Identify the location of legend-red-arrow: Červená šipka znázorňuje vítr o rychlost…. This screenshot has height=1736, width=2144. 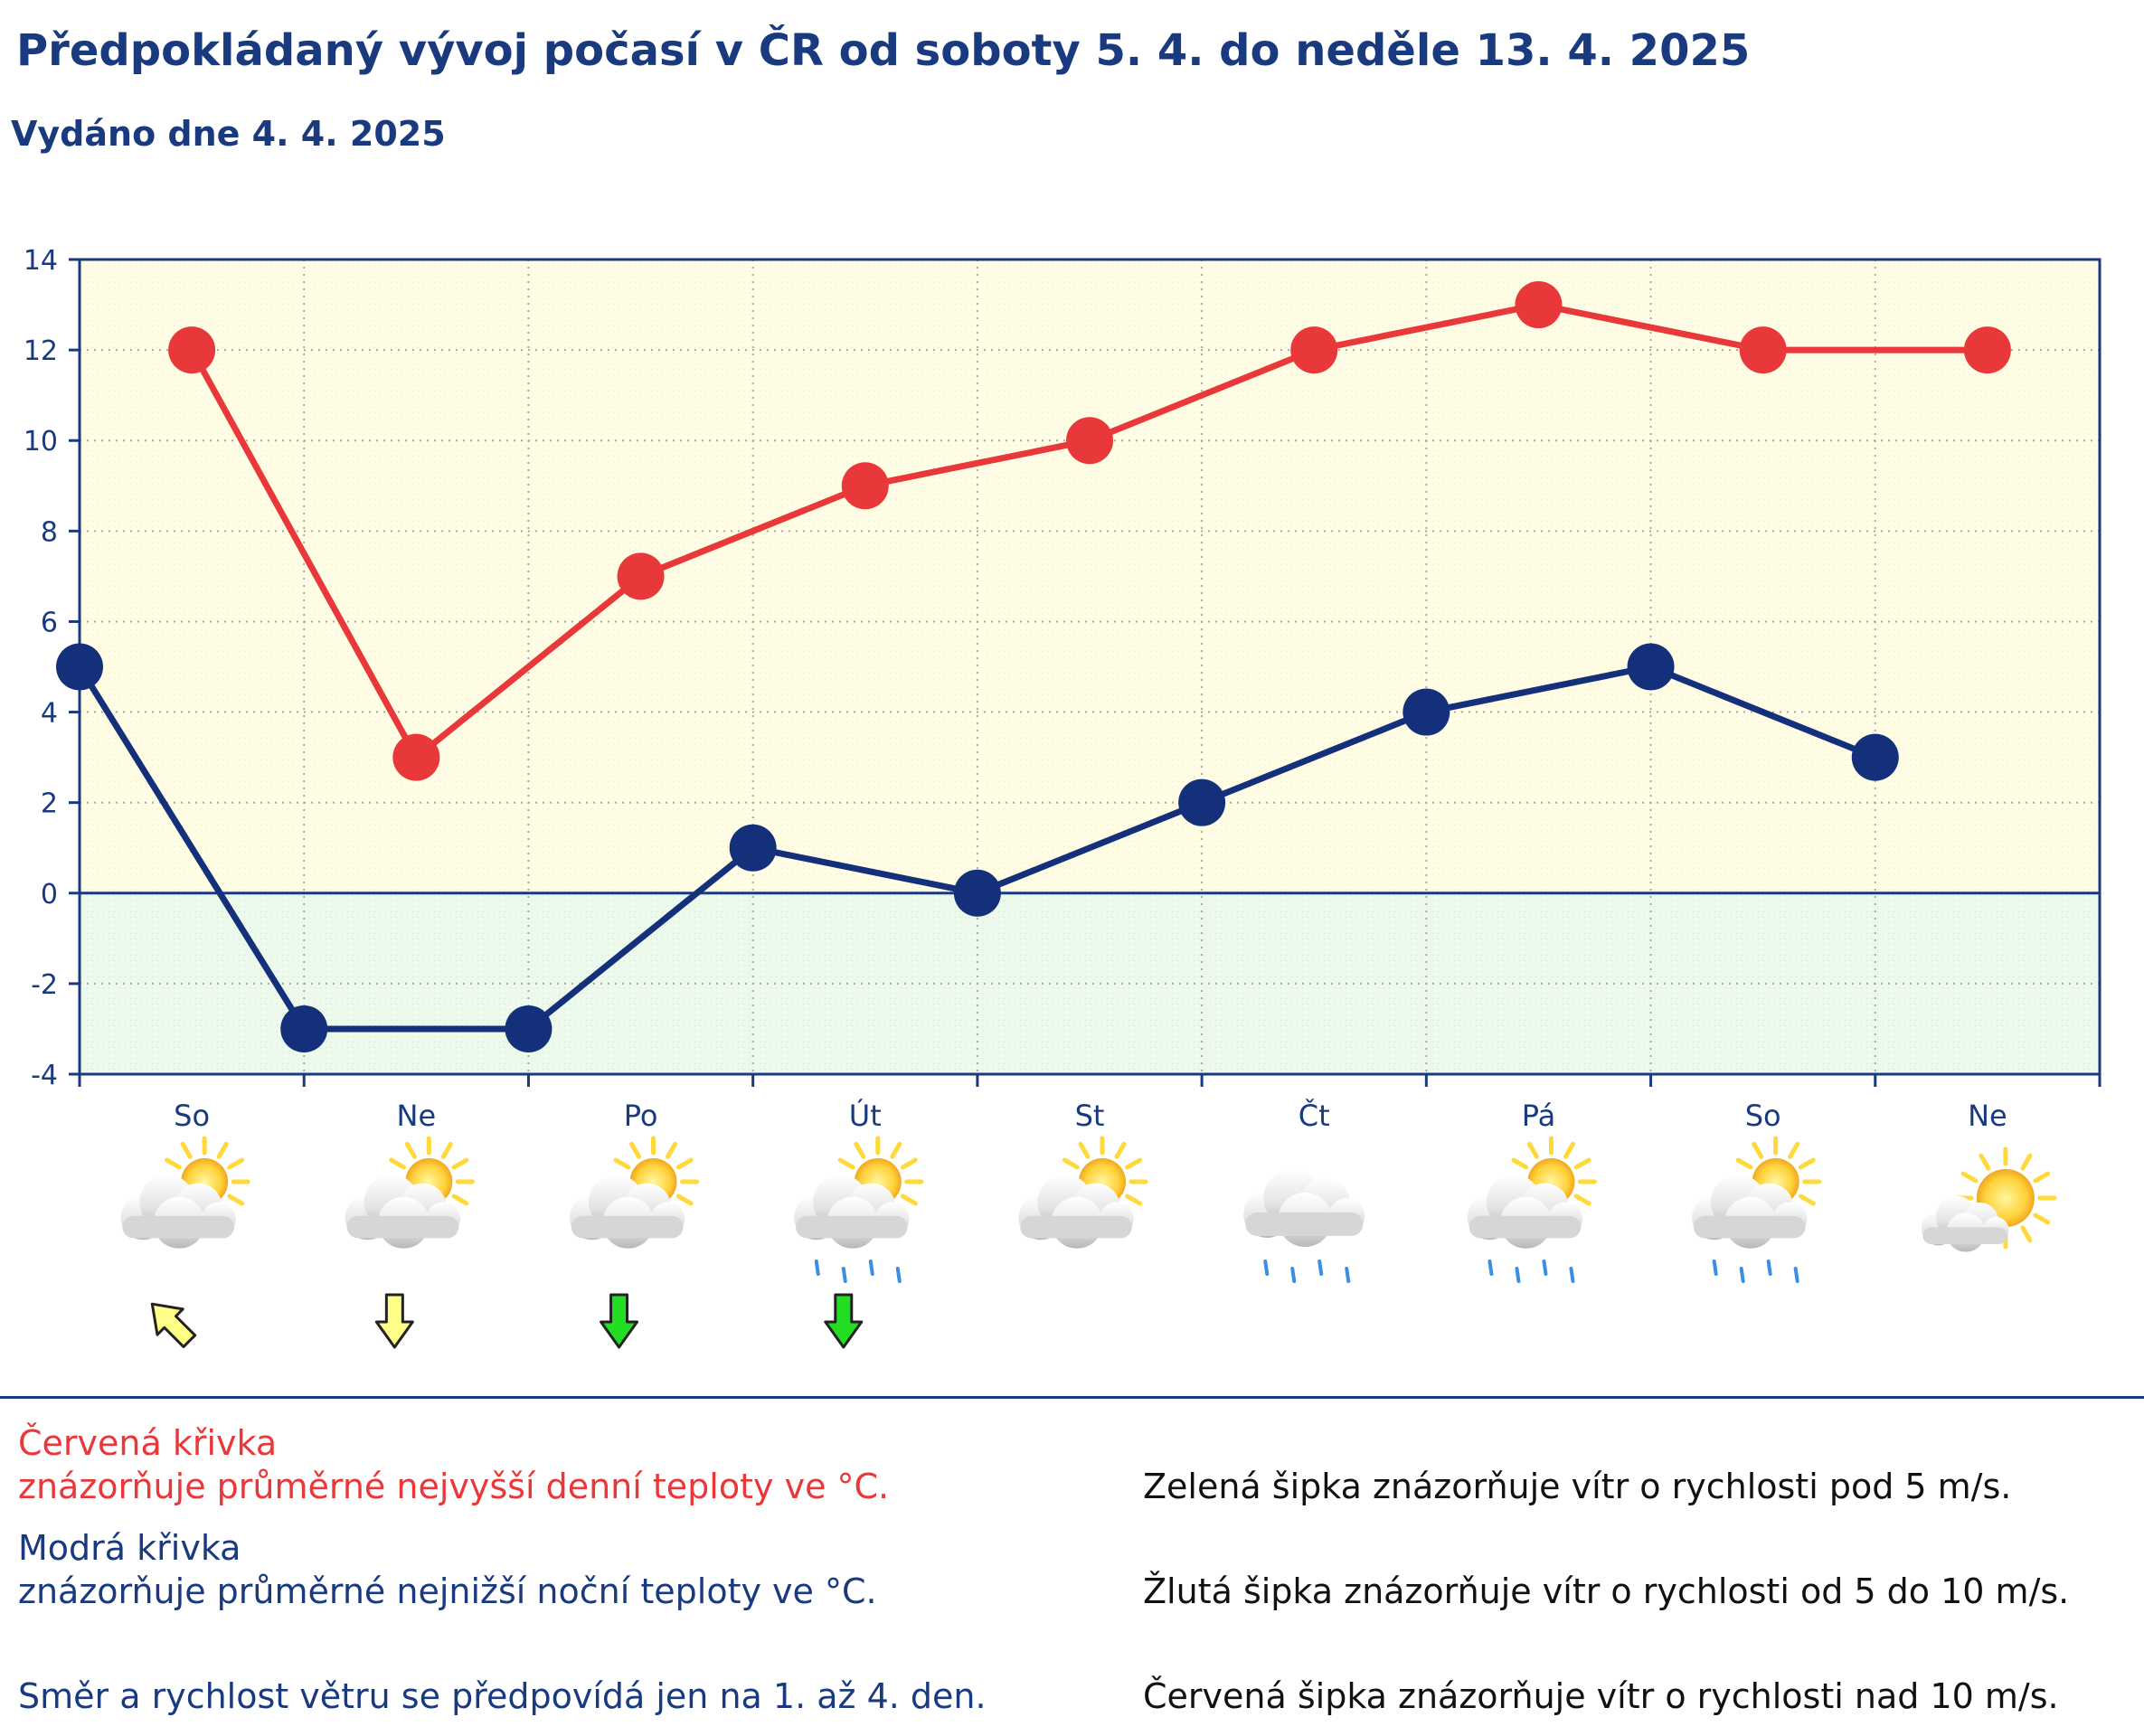
(1601, 1696).